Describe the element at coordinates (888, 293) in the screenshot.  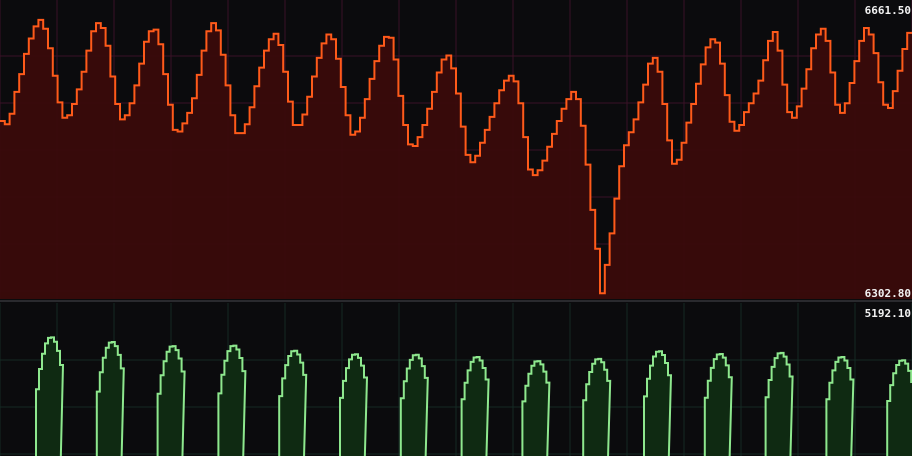
I see `top-y-min-label: 6302.80` at that location.